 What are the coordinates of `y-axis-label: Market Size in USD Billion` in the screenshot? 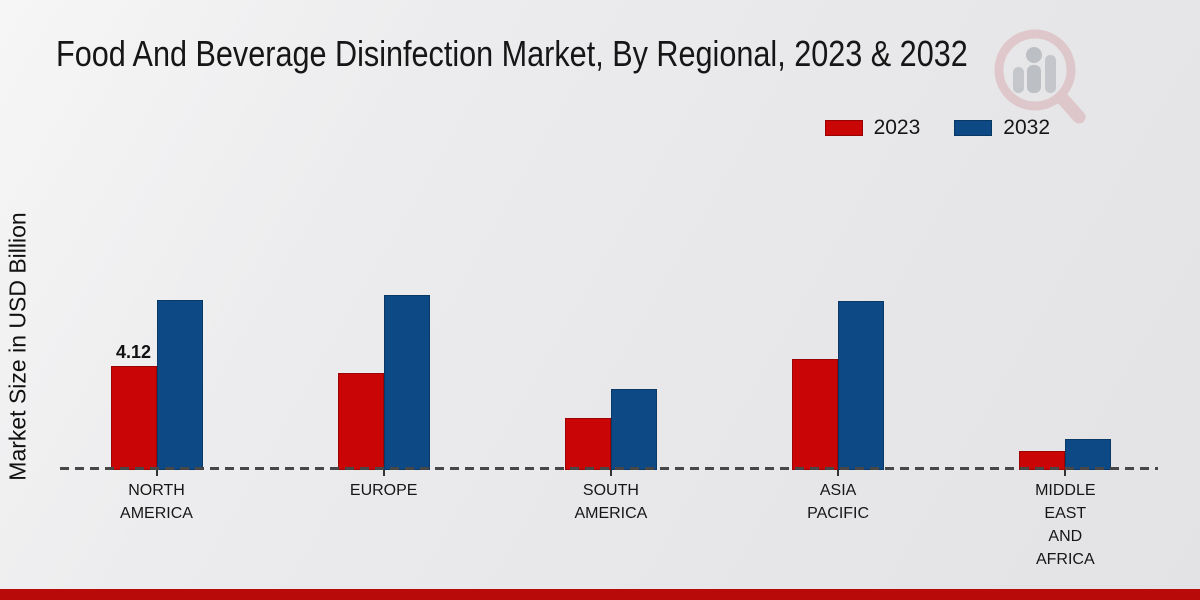 It's located at (17, 346).